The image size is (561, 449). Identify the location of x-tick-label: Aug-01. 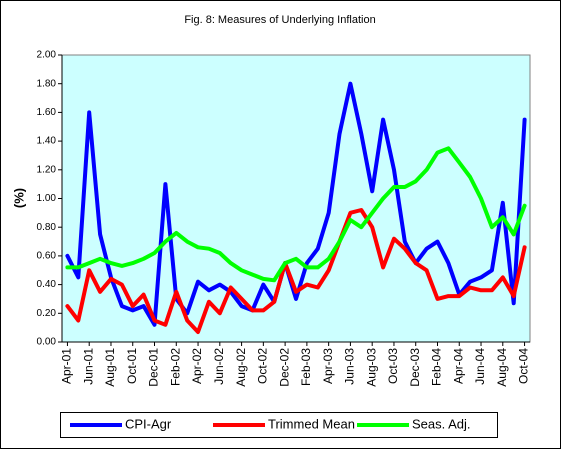
(110, 367).